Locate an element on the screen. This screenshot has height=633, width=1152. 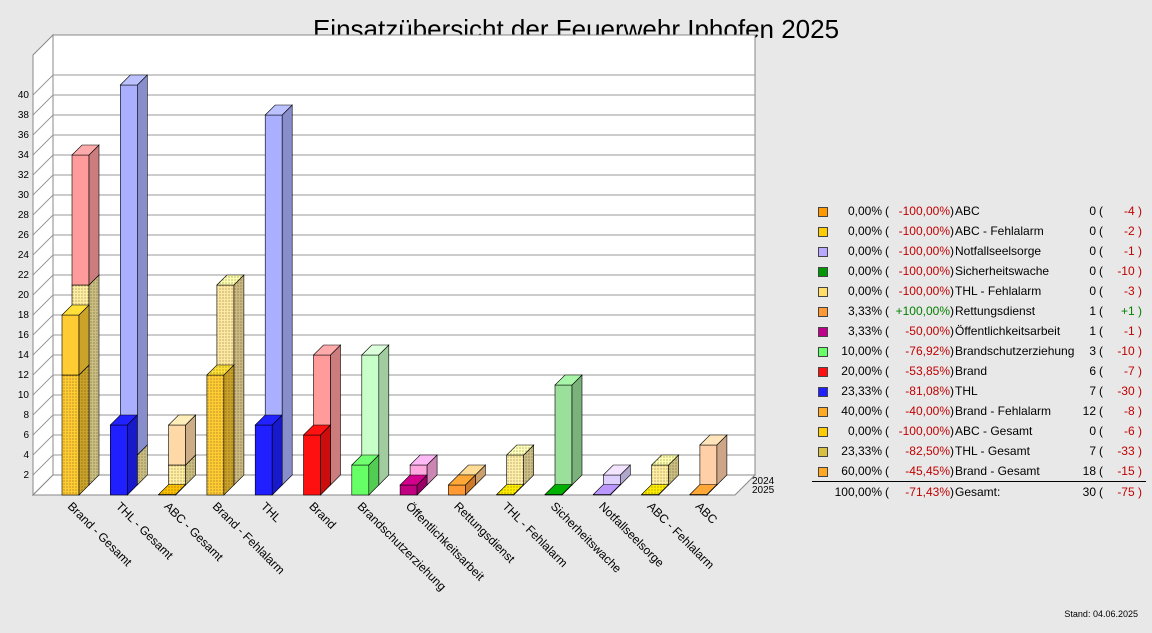
legend-row: 20,00%(-53,85%) Brand 6(-7 ) is located at coordinates (979, 371).